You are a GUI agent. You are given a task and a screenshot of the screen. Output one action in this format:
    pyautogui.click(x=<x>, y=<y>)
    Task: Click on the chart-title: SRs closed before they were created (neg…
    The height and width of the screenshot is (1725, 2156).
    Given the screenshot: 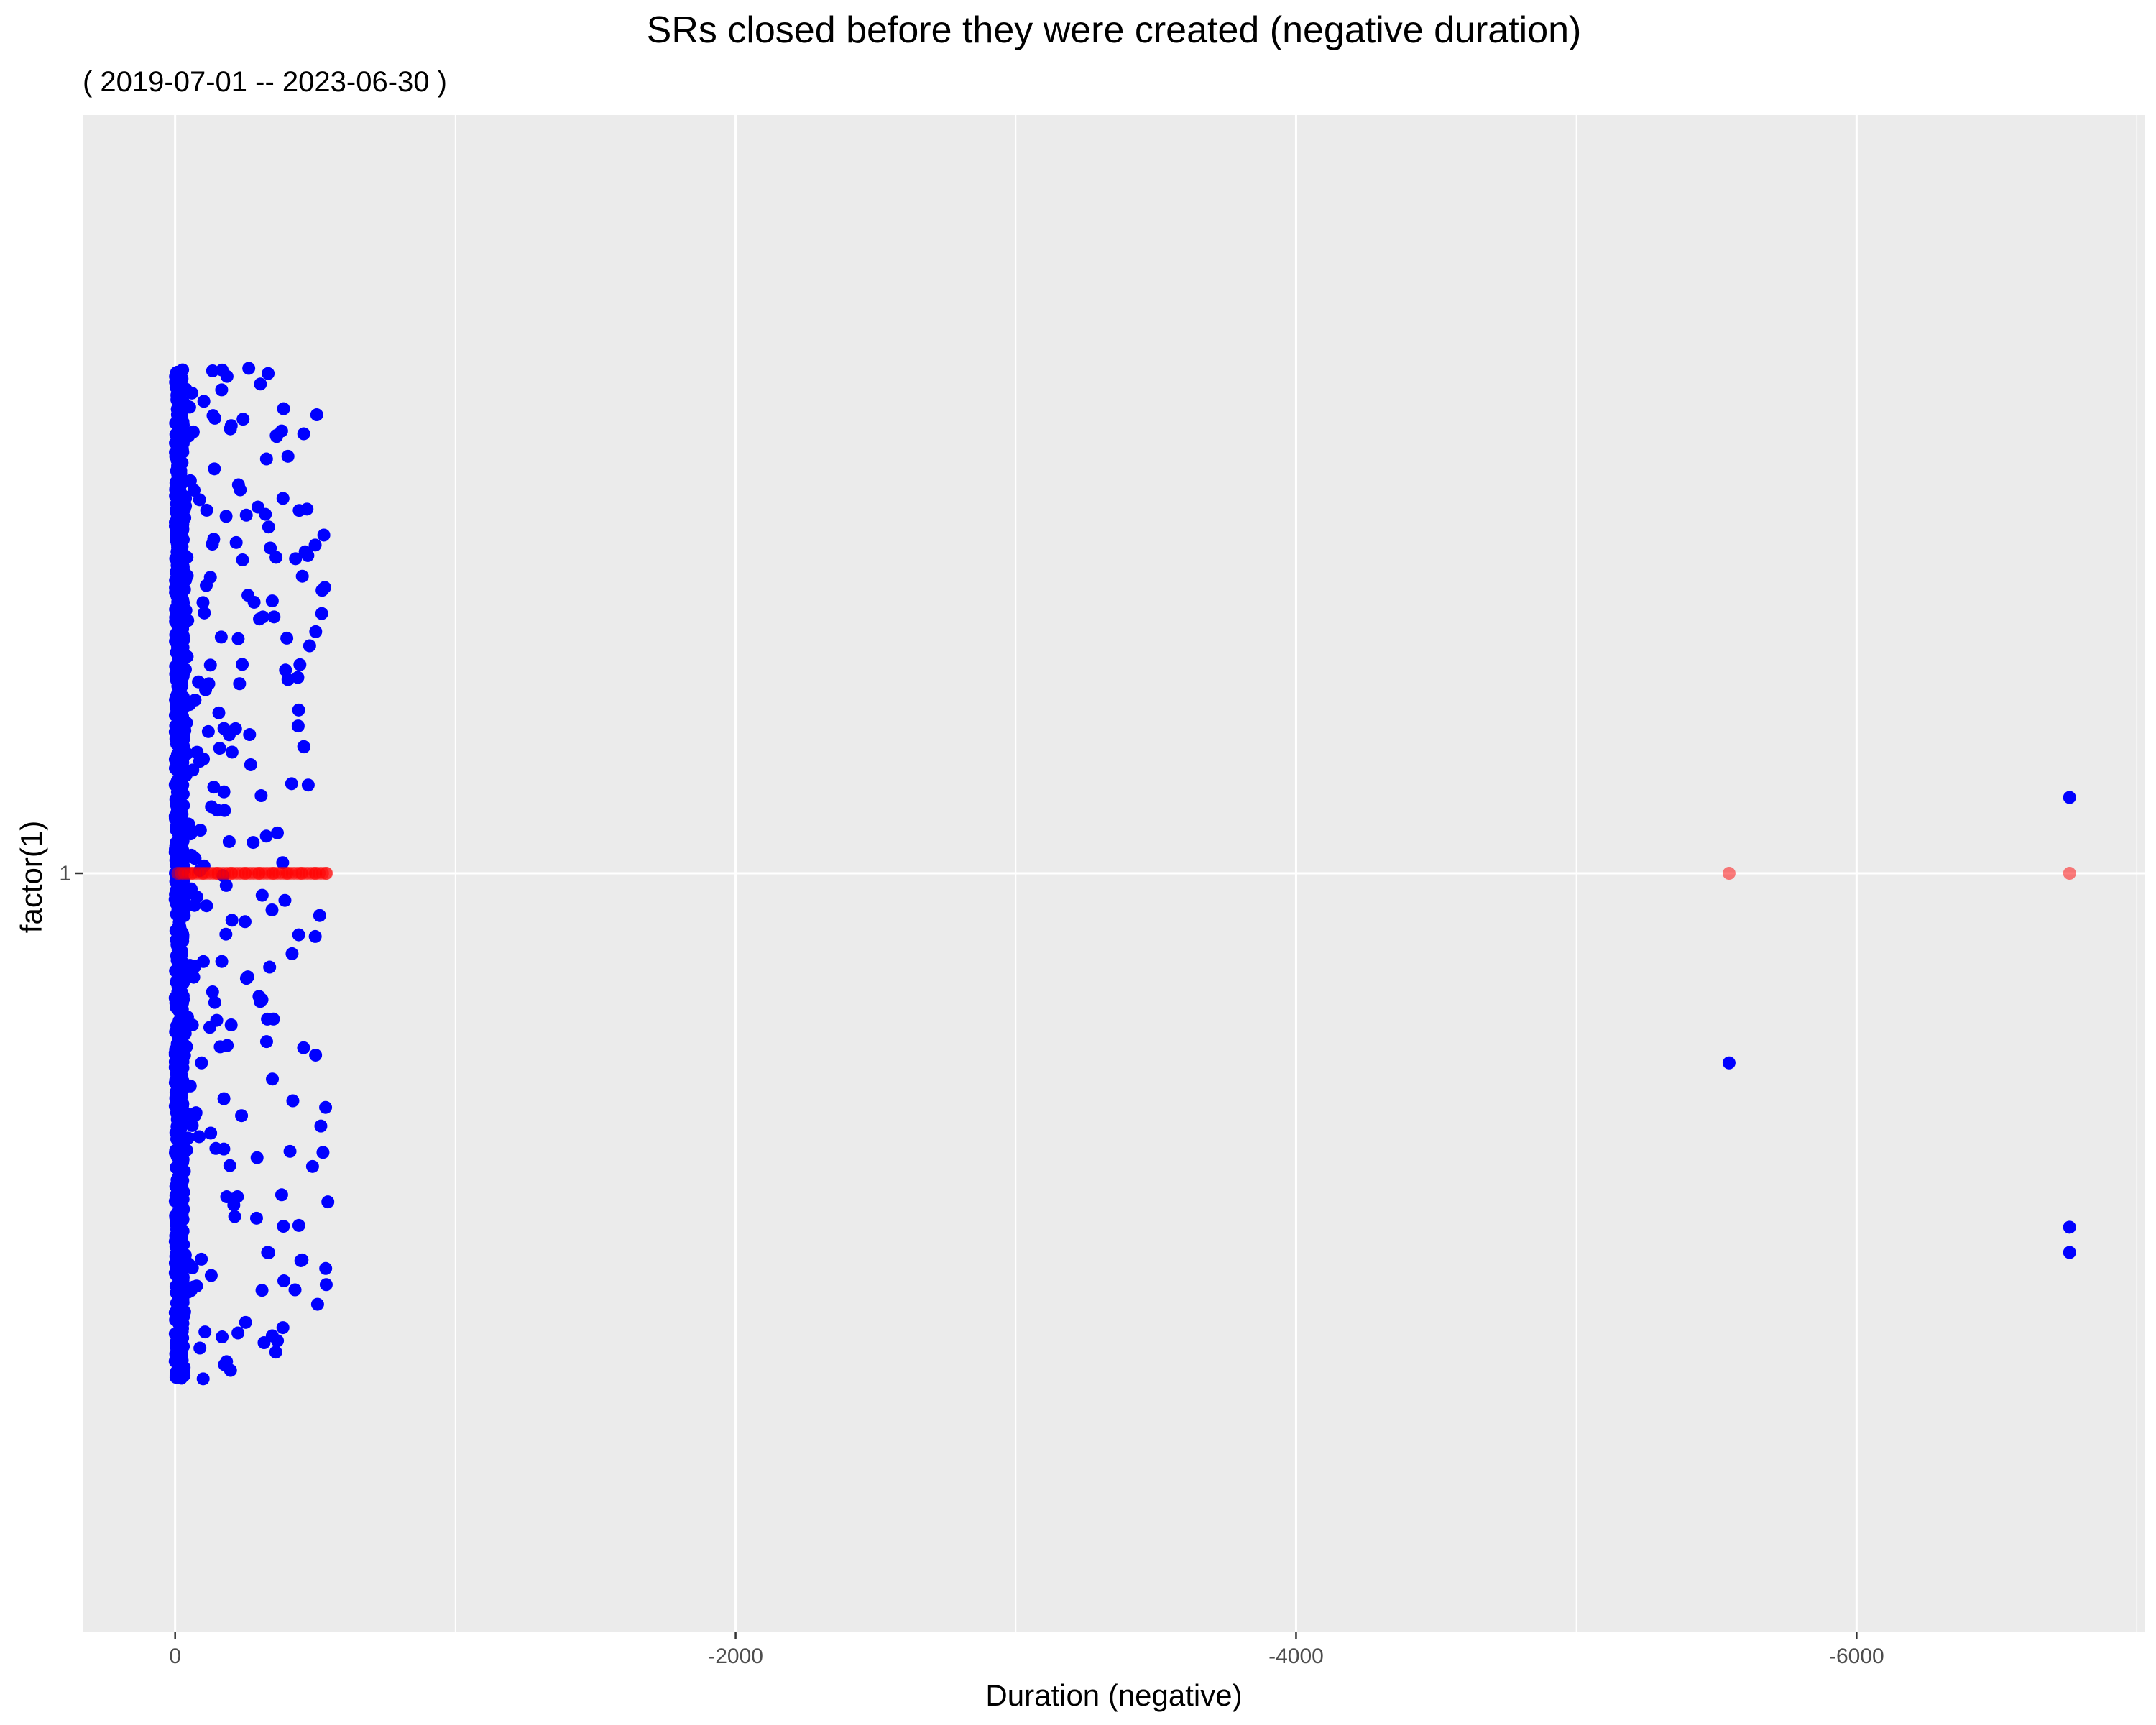 What is the action you would take?
    pyautogui.click(x=1114, y=30)
    